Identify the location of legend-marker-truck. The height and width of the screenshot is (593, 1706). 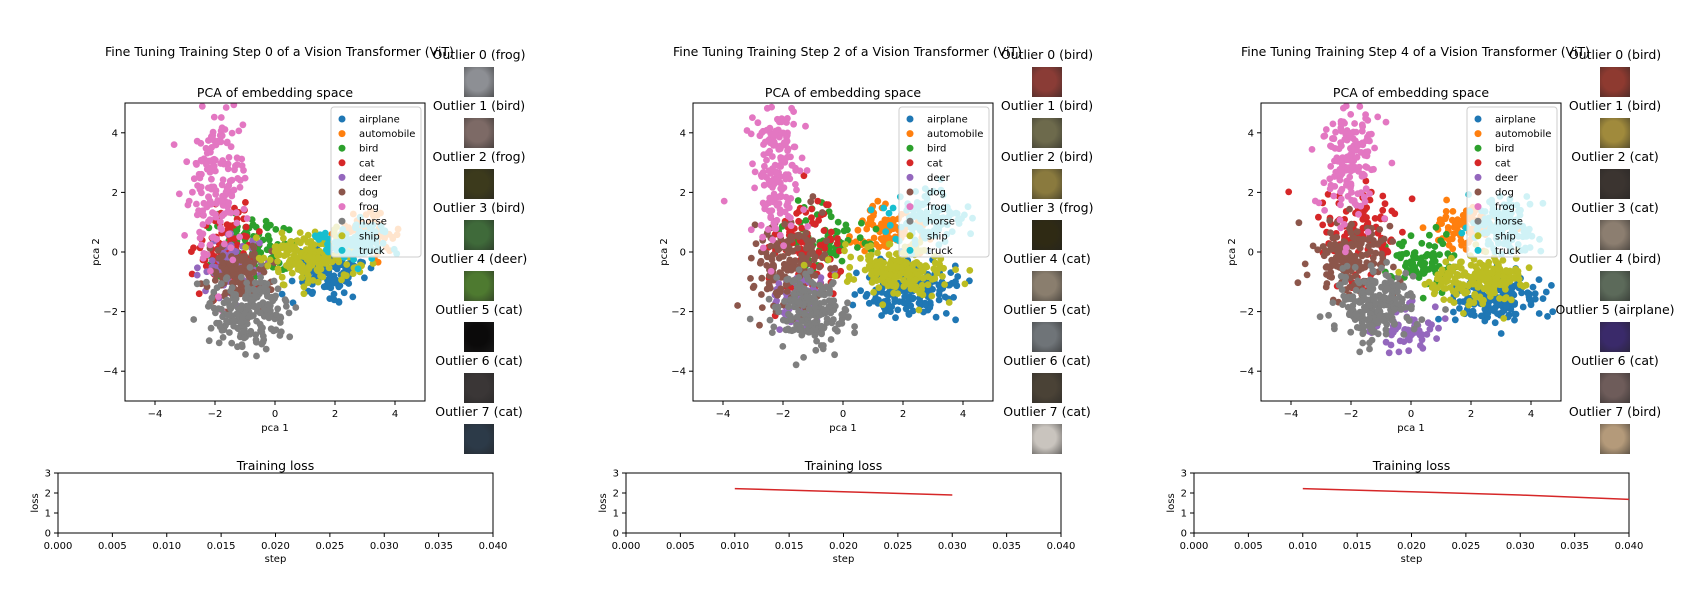
(1478, 250).